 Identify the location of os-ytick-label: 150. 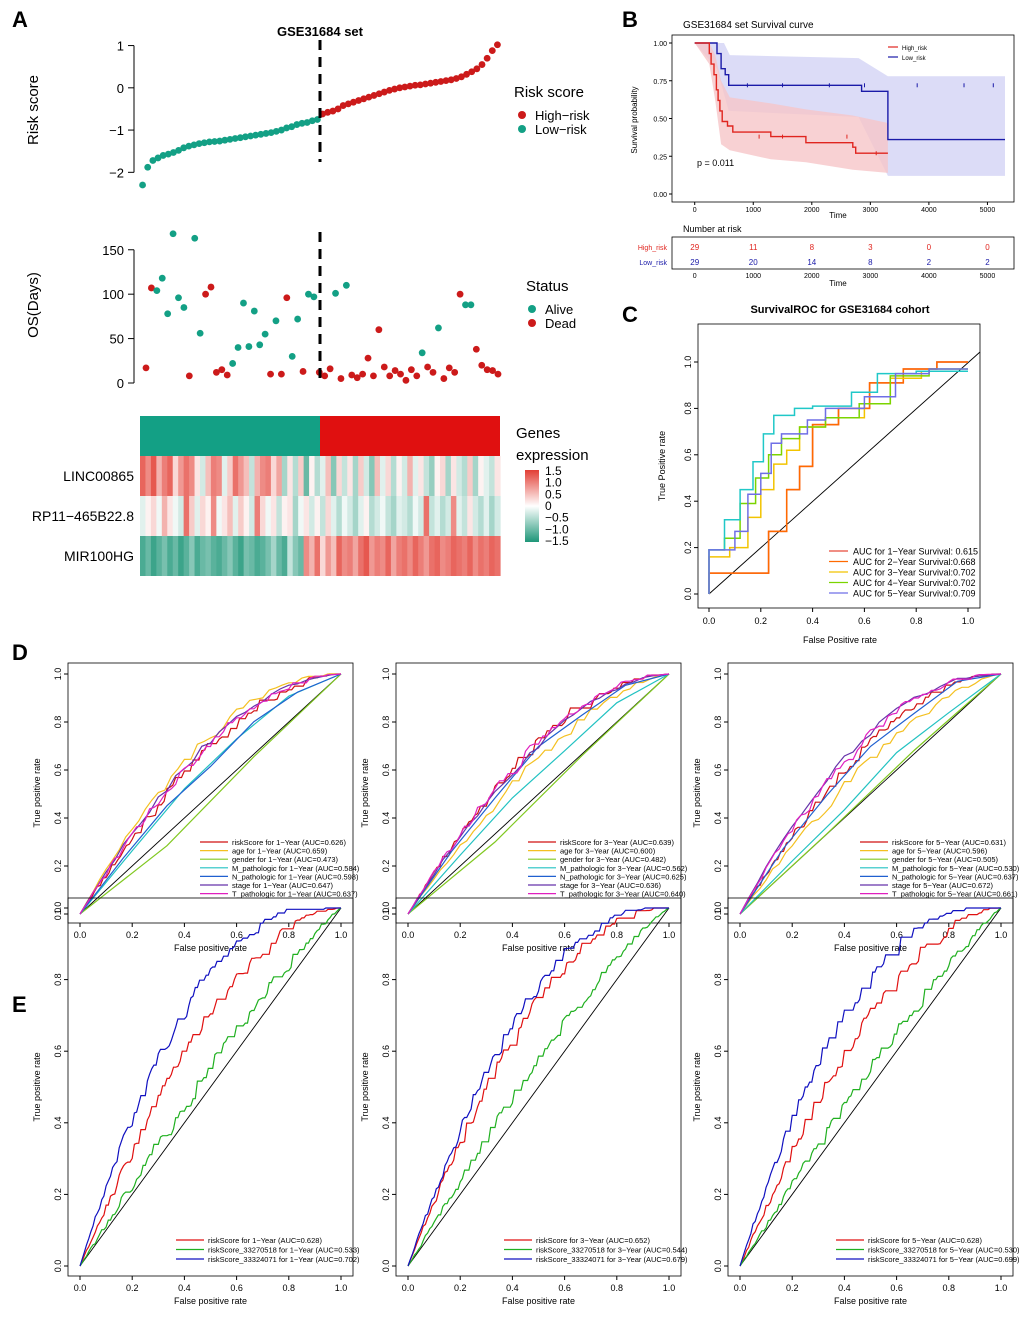
(113, 250).